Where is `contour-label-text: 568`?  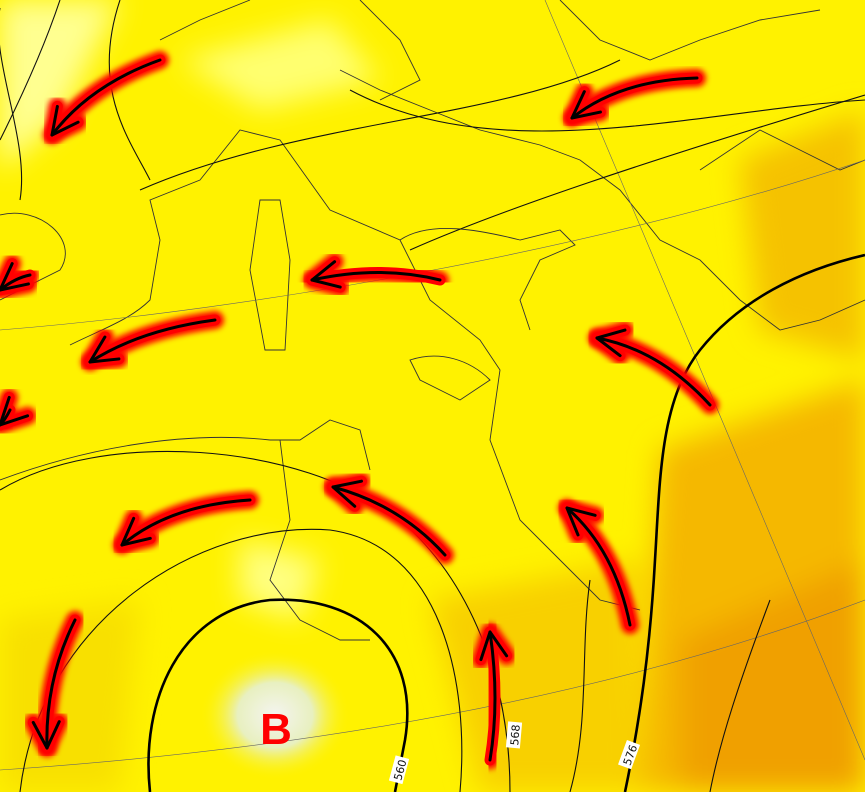
contour-label-text: 568 is located at coordinates (515, 735).